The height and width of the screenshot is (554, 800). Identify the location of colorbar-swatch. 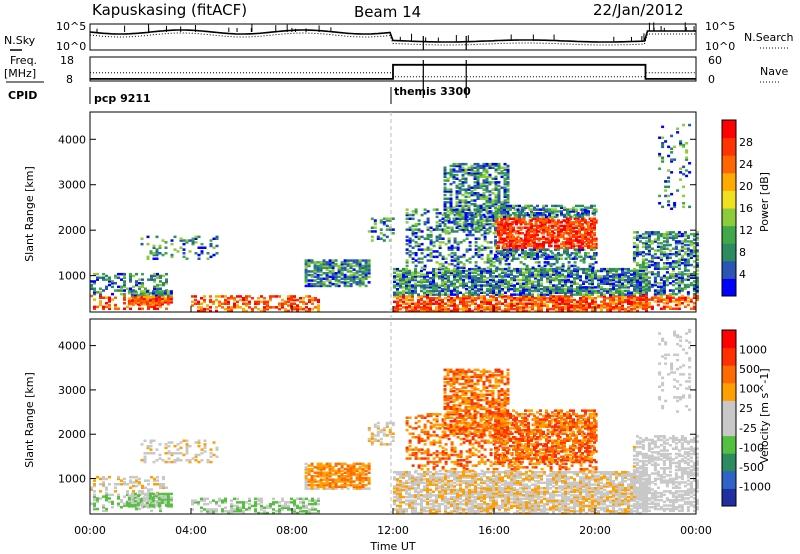
(729, 129).